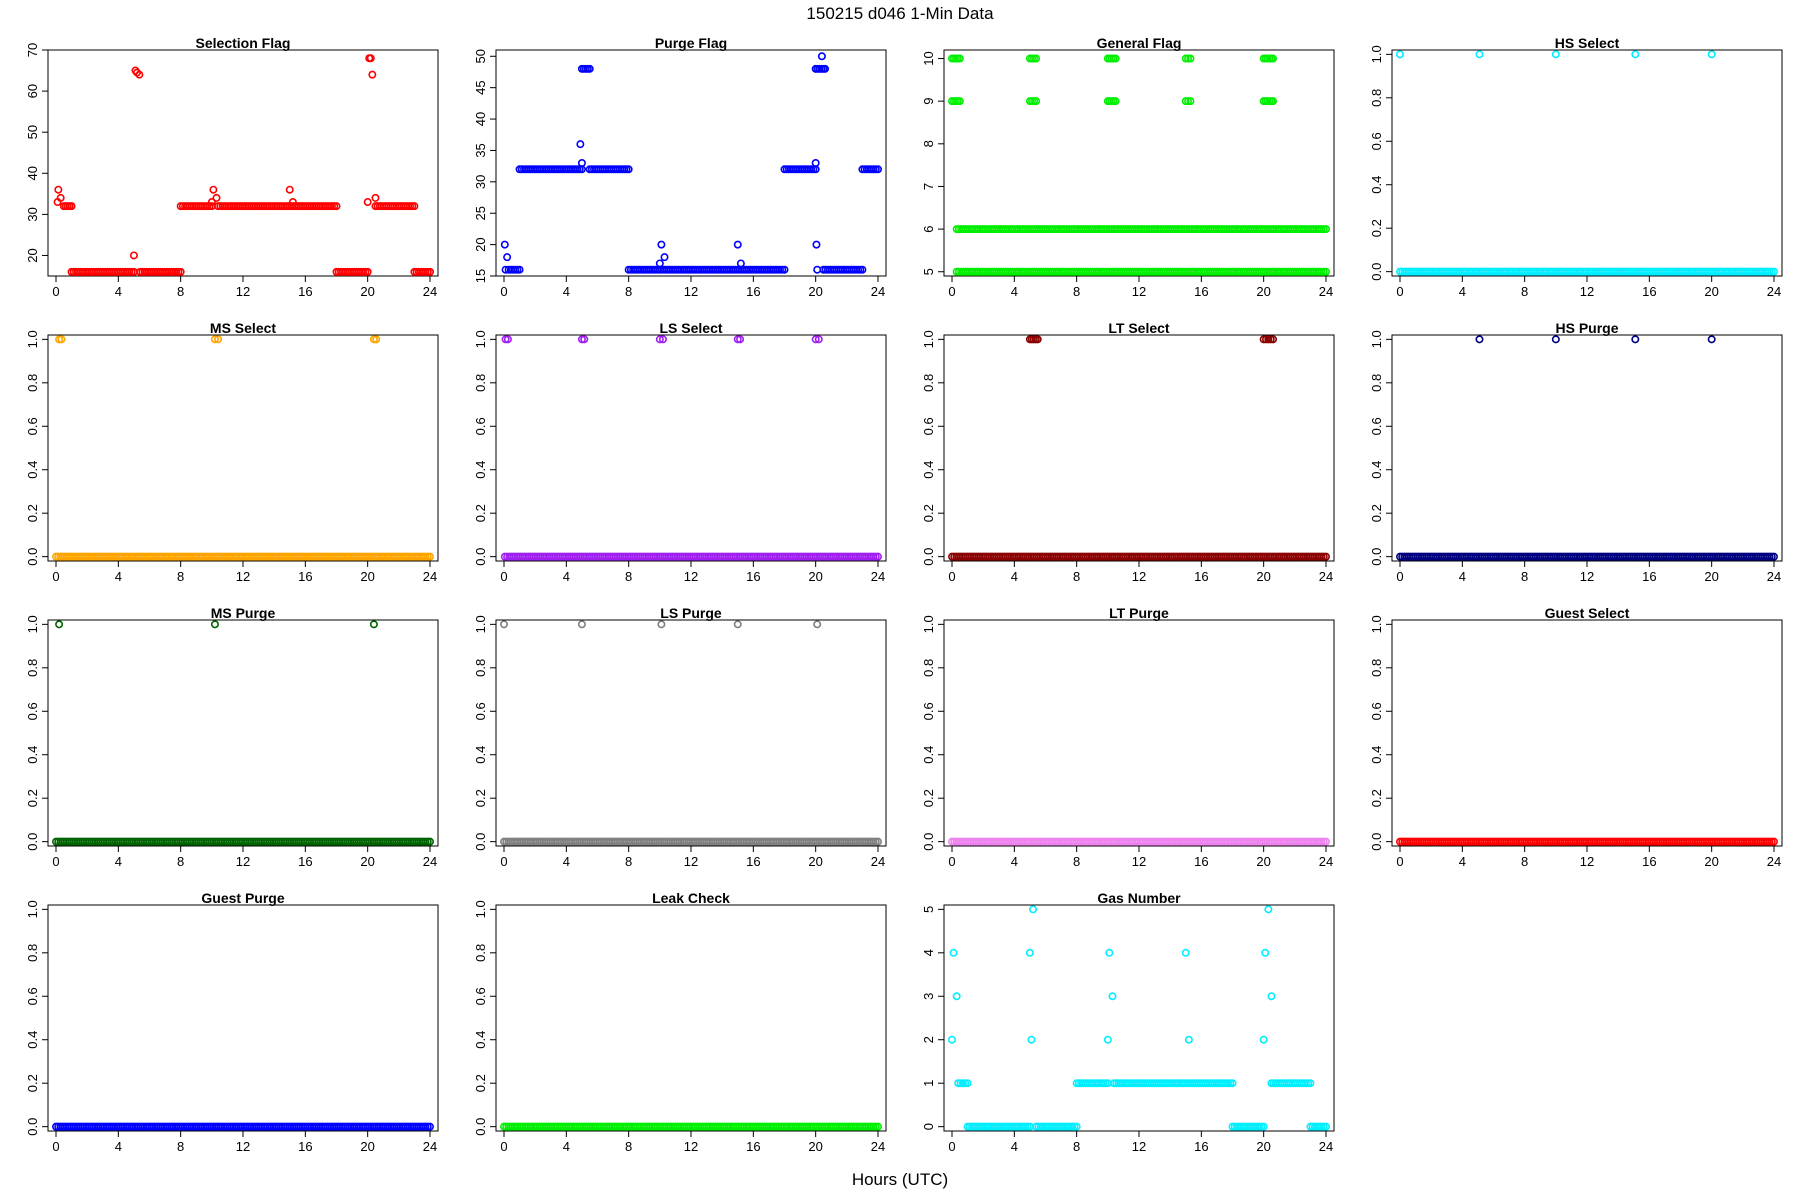  I want to click on y-tick-label: 25, so click(480, 213).